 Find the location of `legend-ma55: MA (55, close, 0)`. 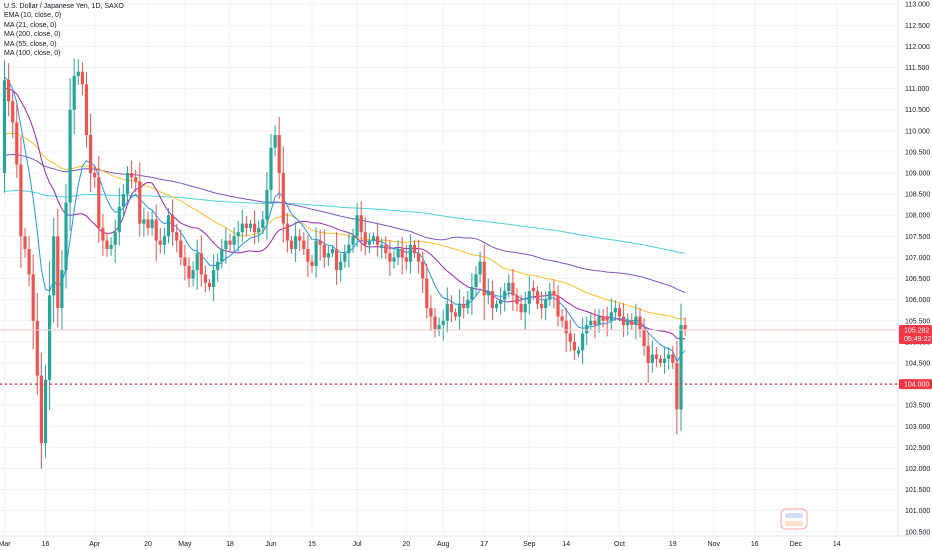

legend-ma55: MA (55, close, 0) is located at coordinates (30, 44).